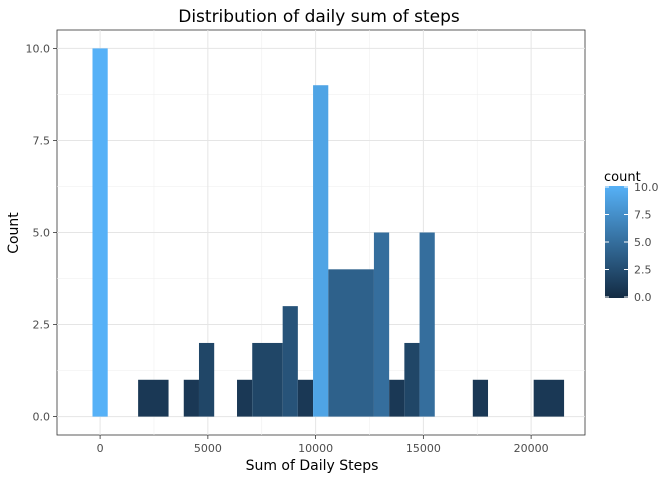 The height and width of the screenshot is (480, 672). I want to click on legend-tick-label: 7.5, so click(643, 215).